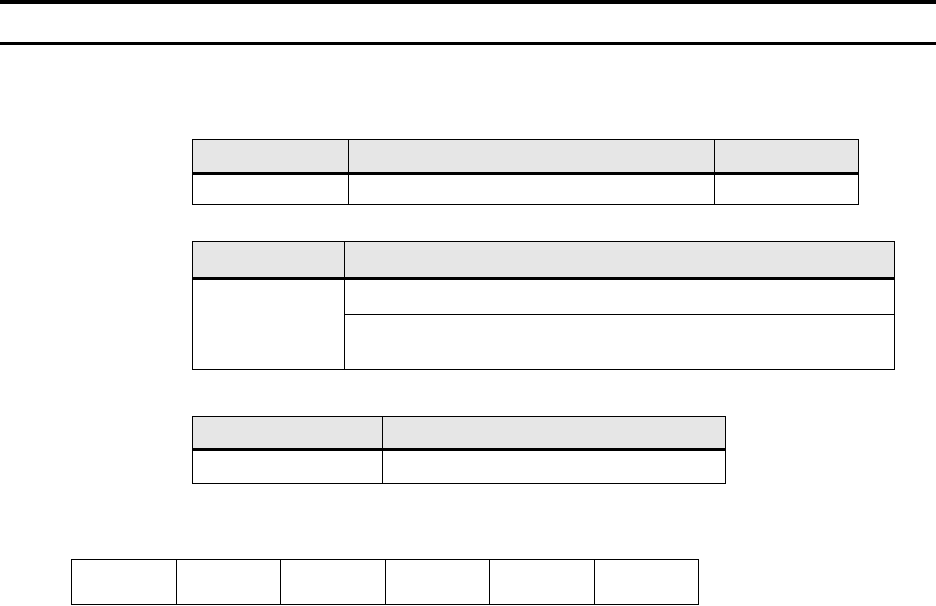 The height and width of the screenshot is (606, 936). I want to click on table-3-header, so click(459, 433).